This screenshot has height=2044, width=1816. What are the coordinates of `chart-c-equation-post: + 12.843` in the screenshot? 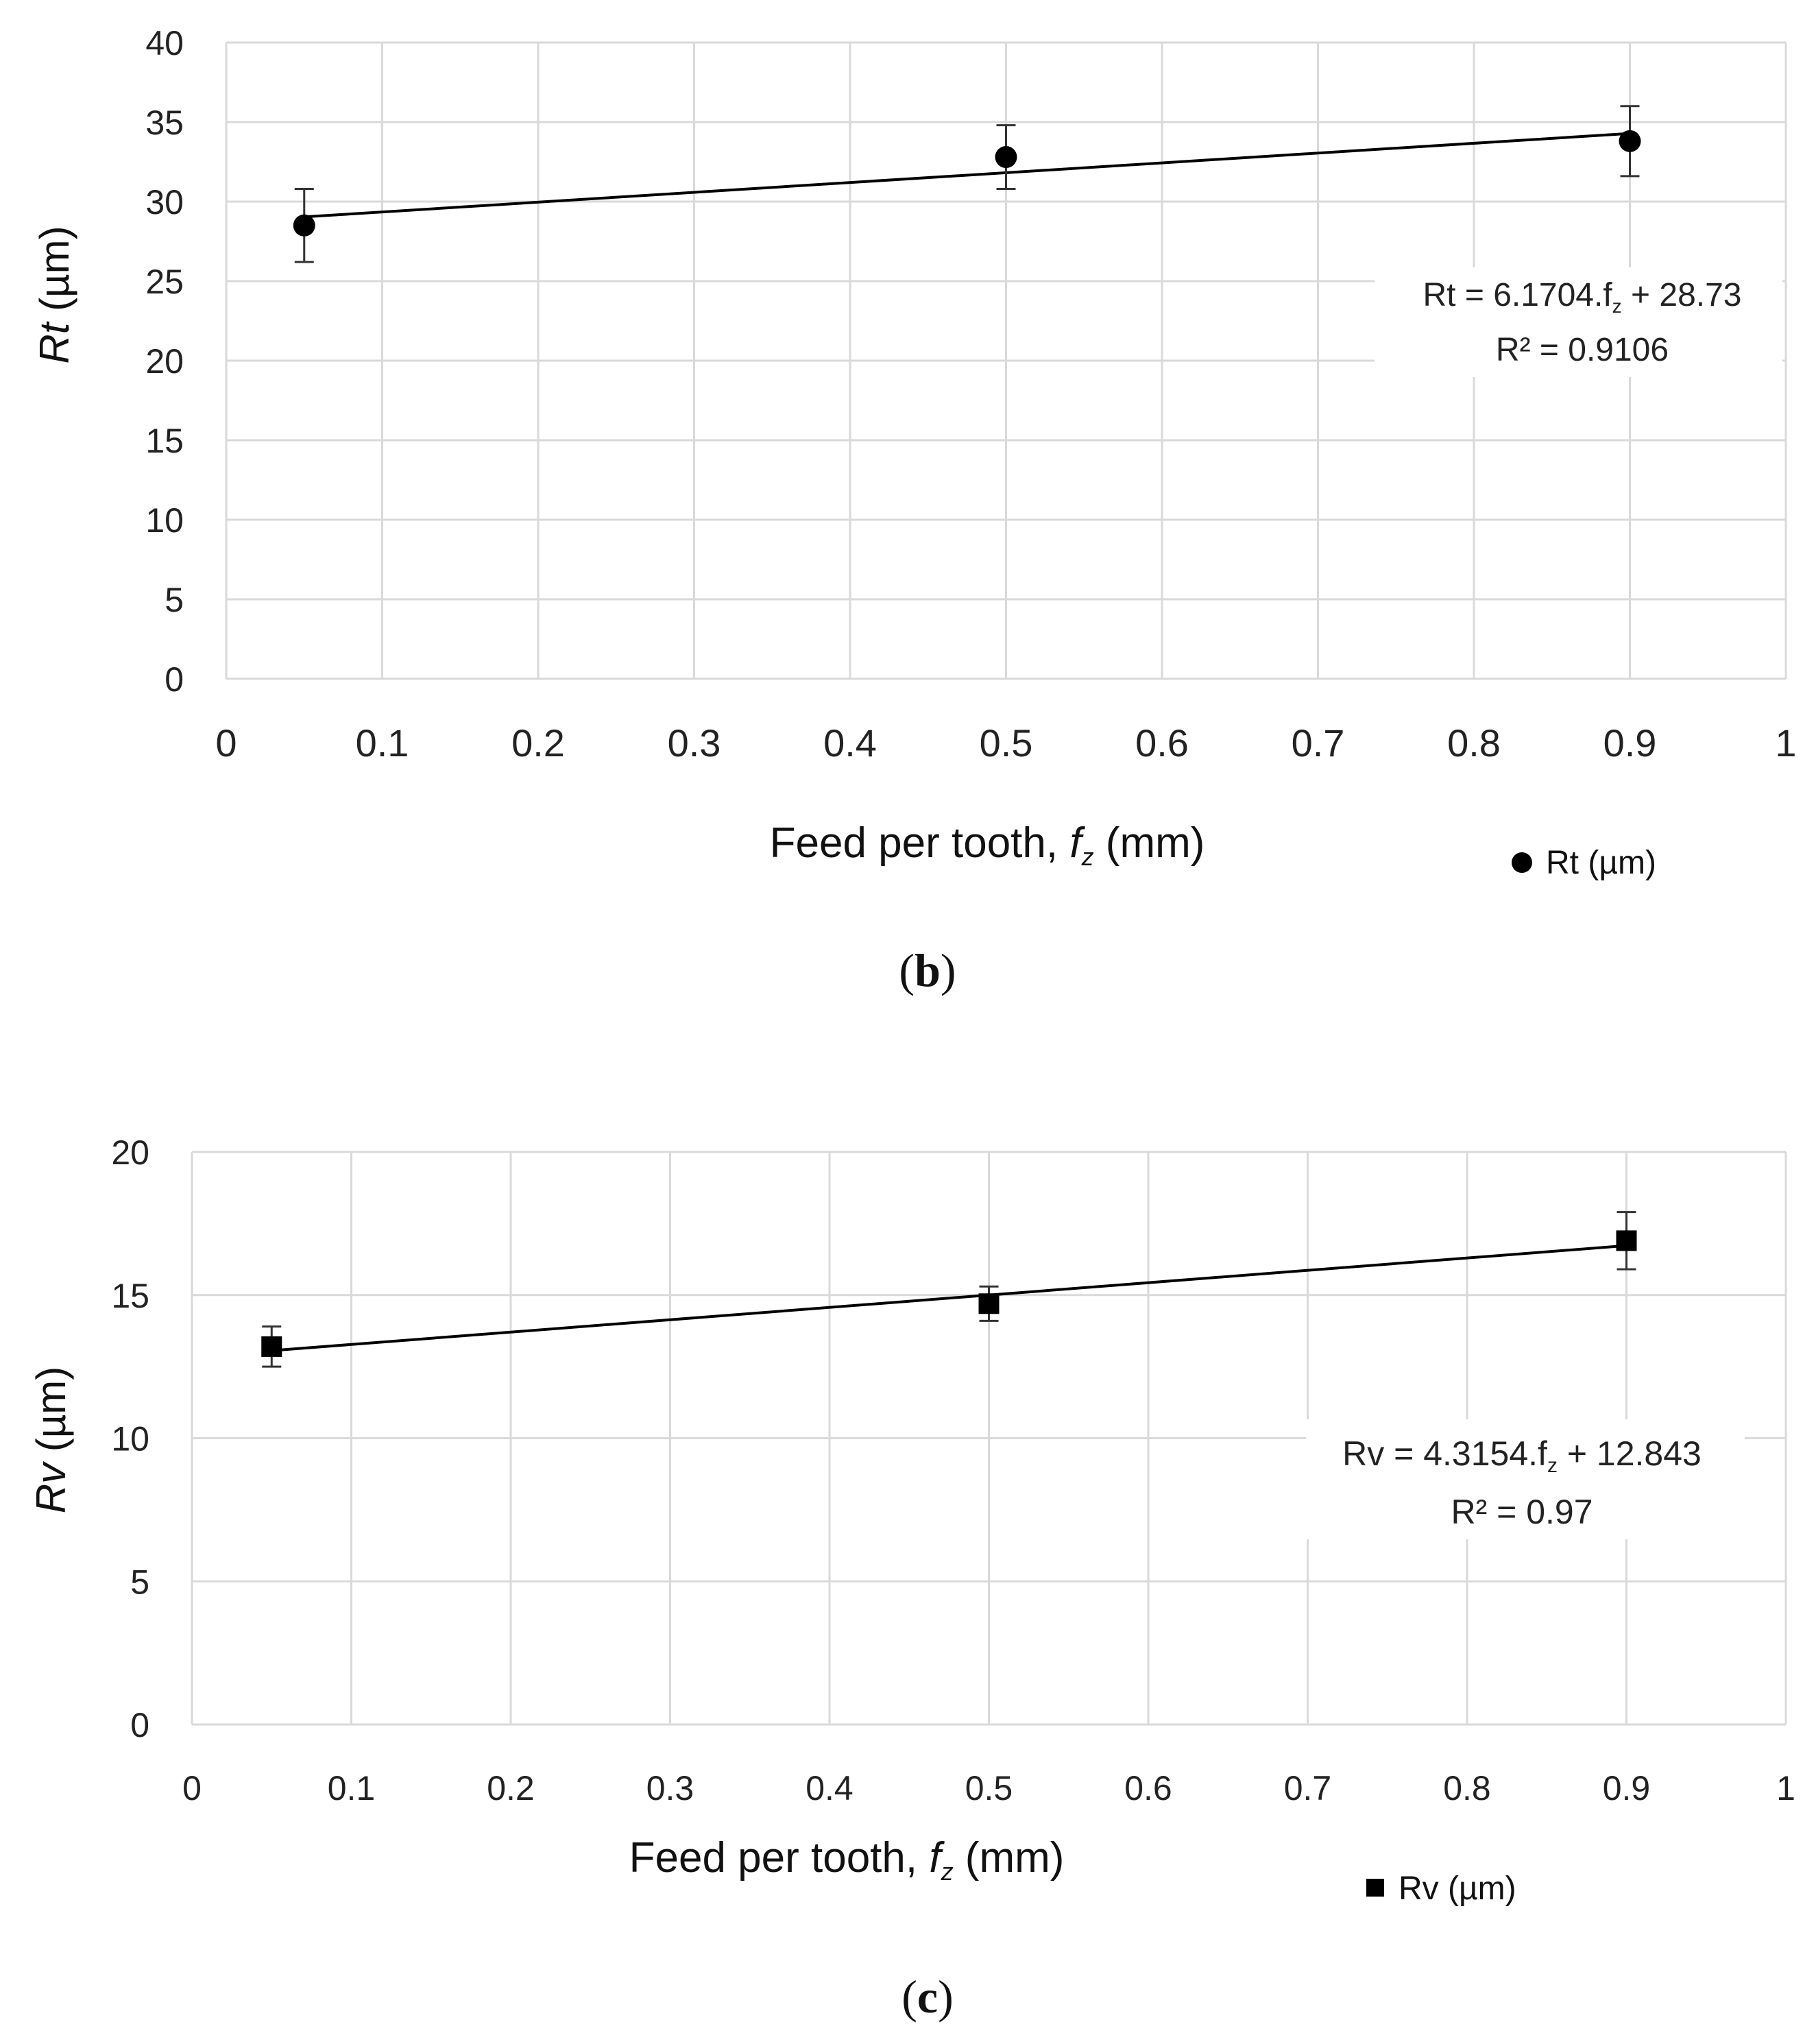 It's located at (1630, 1453).